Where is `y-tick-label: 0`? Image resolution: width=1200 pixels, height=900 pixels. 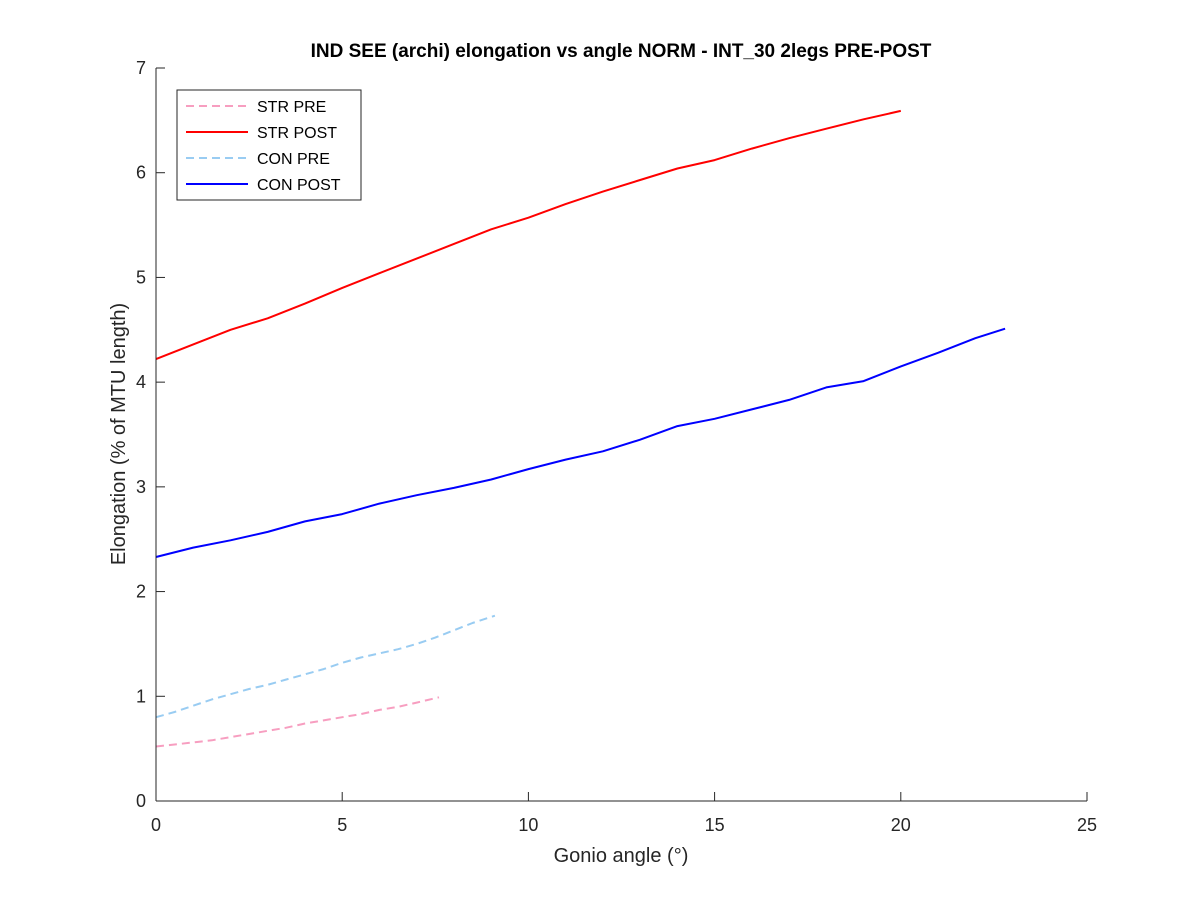 y-tick-label: 0 is located at coordinates (141, 801).